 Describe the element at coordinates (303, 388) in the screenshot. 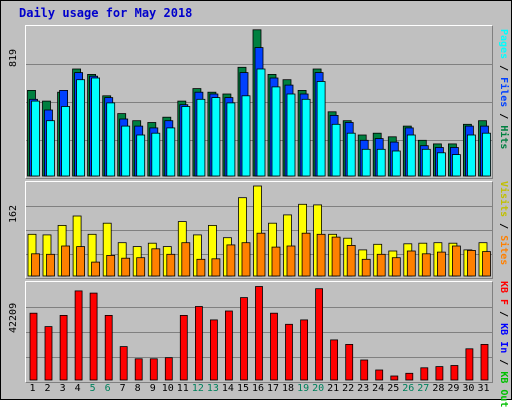

I see `x-tick-label: 19` at that location.